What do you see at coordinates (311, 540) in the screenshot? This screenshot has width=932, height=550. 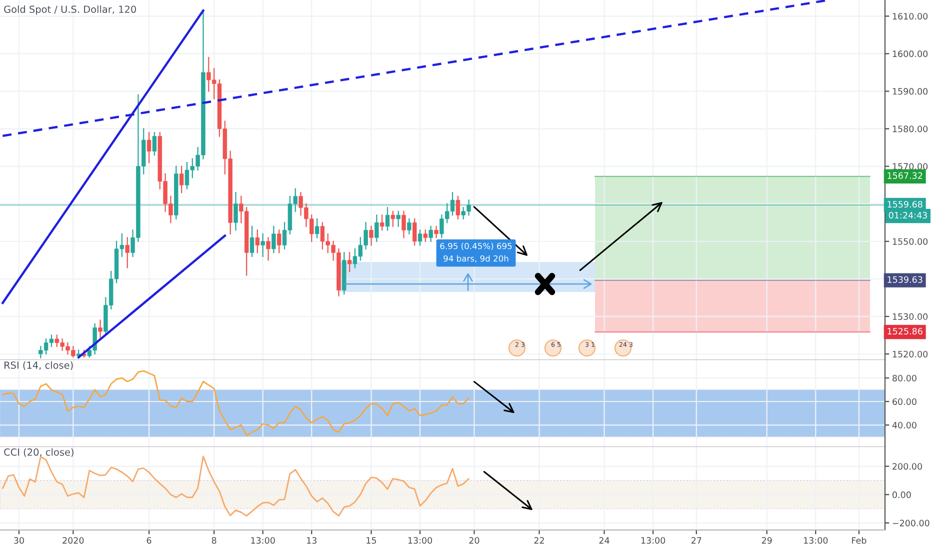 I see `x-tick-label: 13` at bounding box center [311, 540].